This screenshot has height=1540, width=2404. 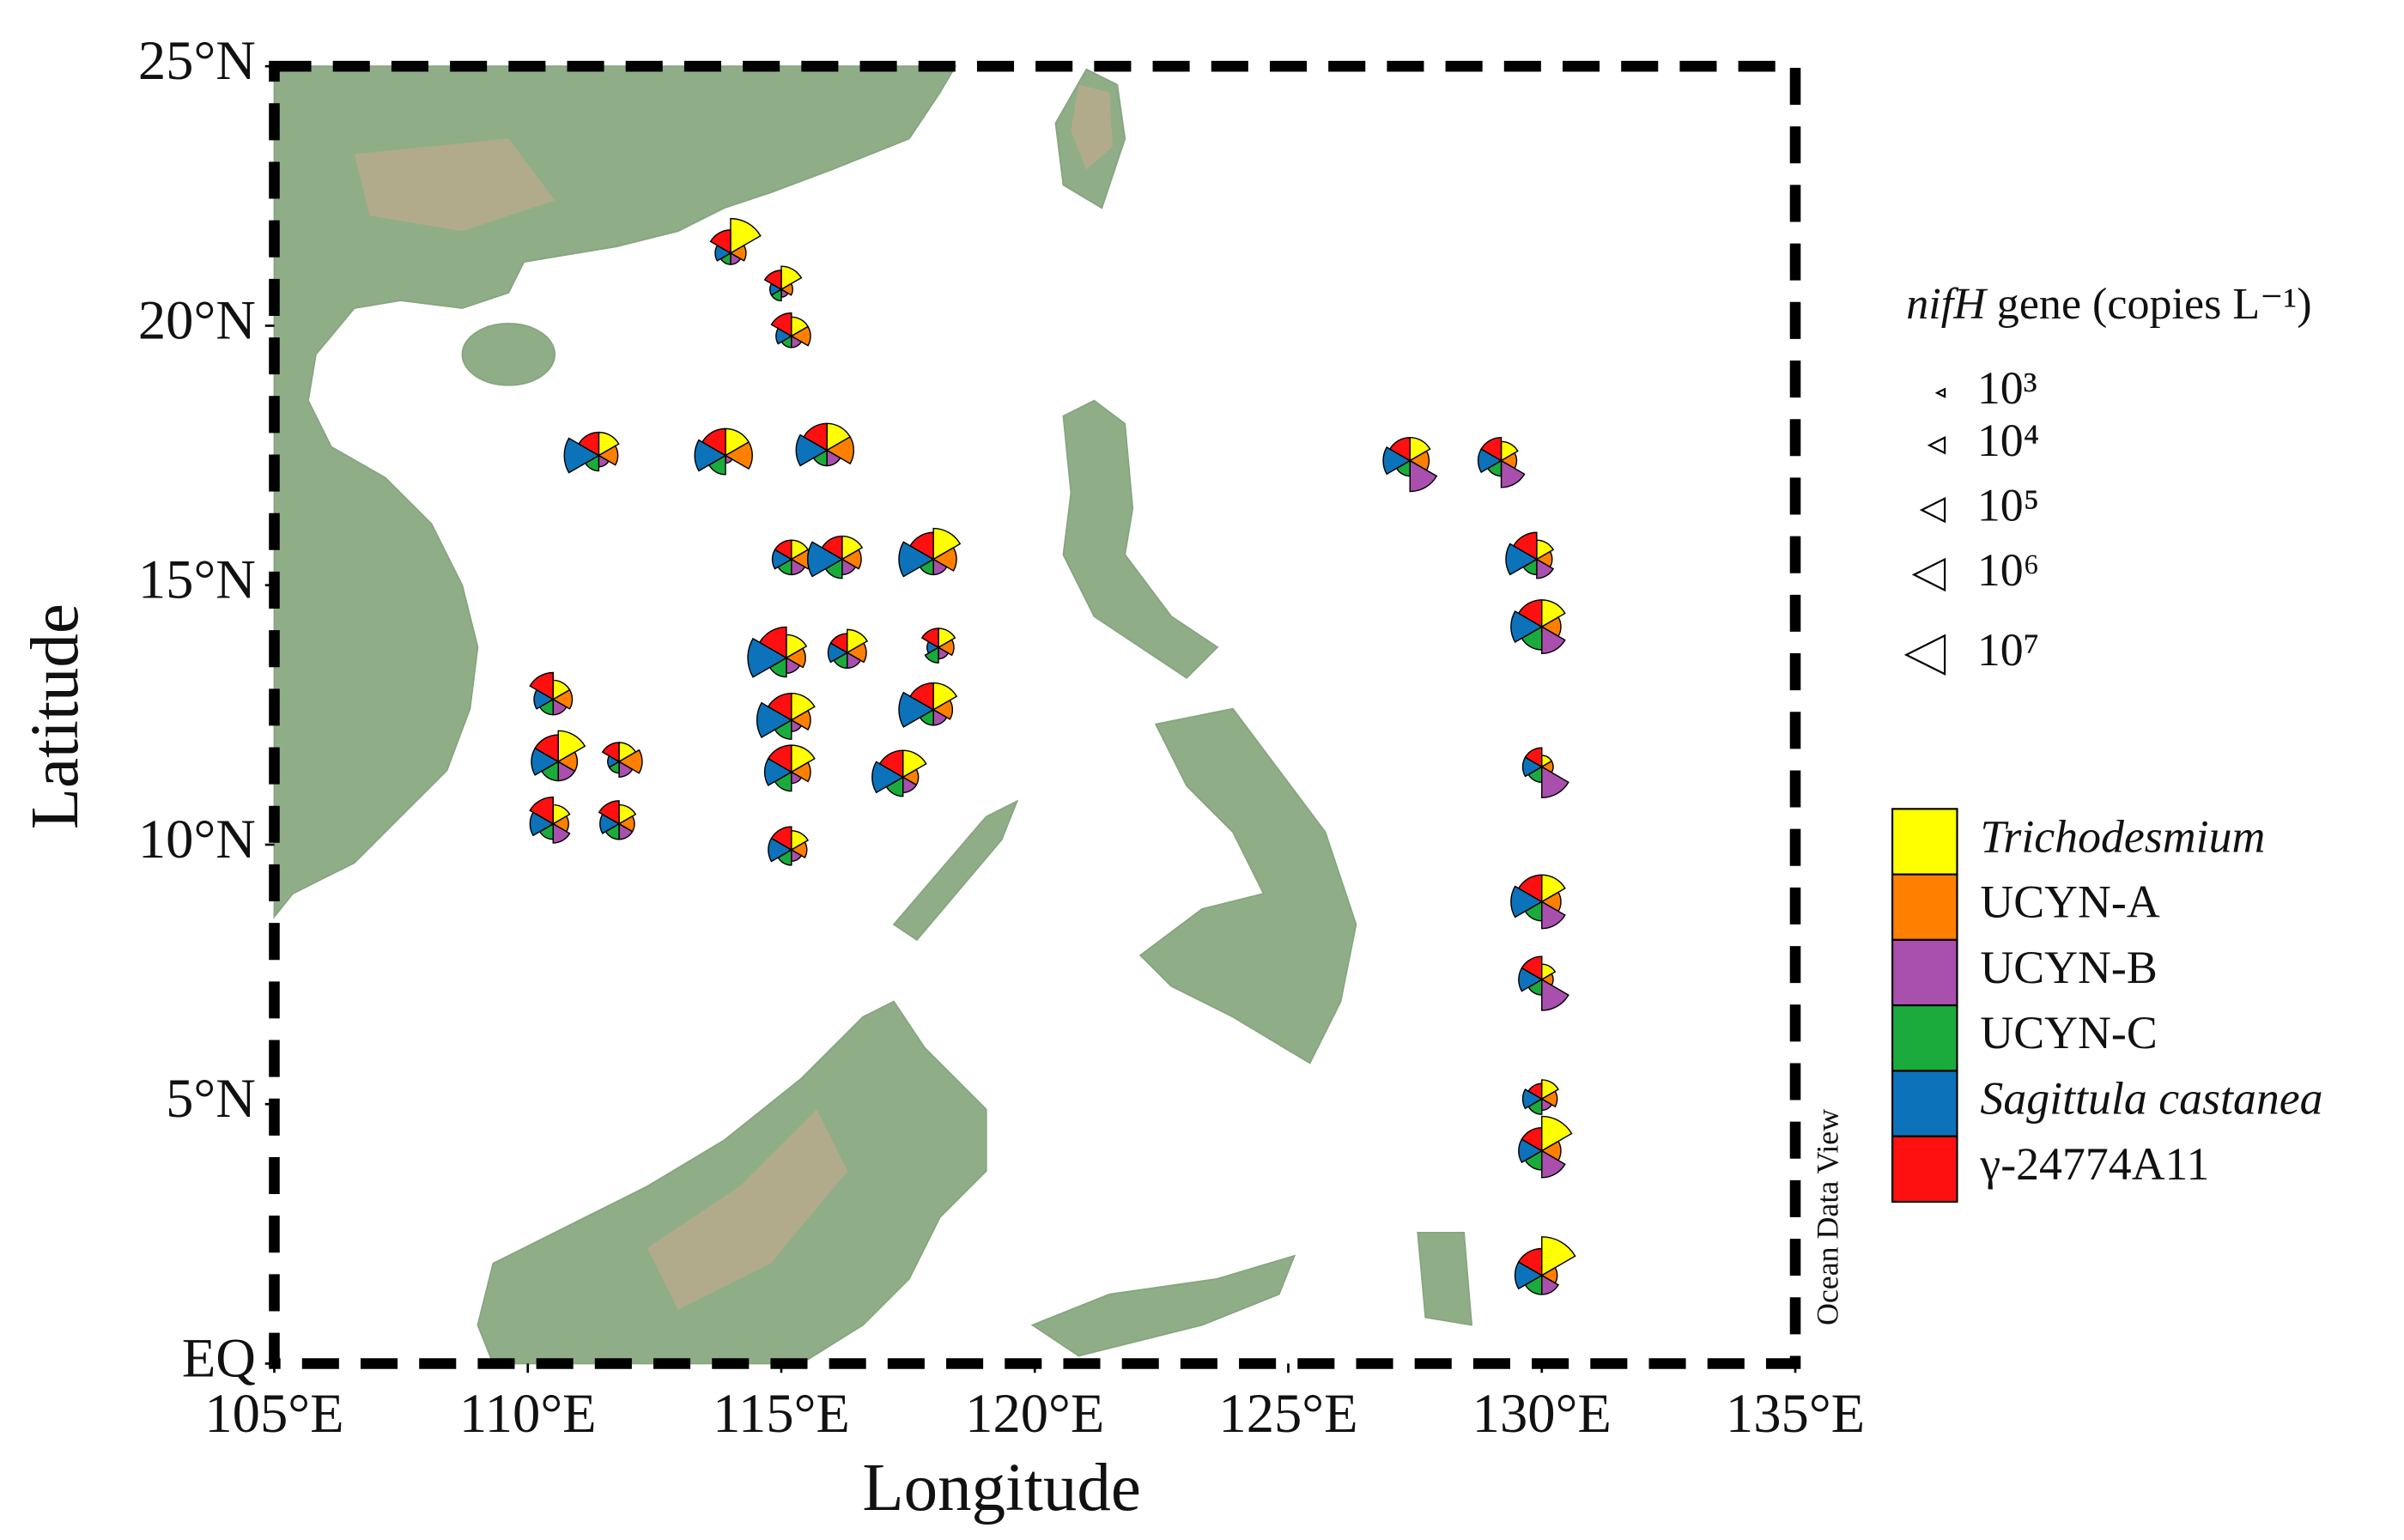 I want to click on legend-swatch, so click(x=1924, y=907).